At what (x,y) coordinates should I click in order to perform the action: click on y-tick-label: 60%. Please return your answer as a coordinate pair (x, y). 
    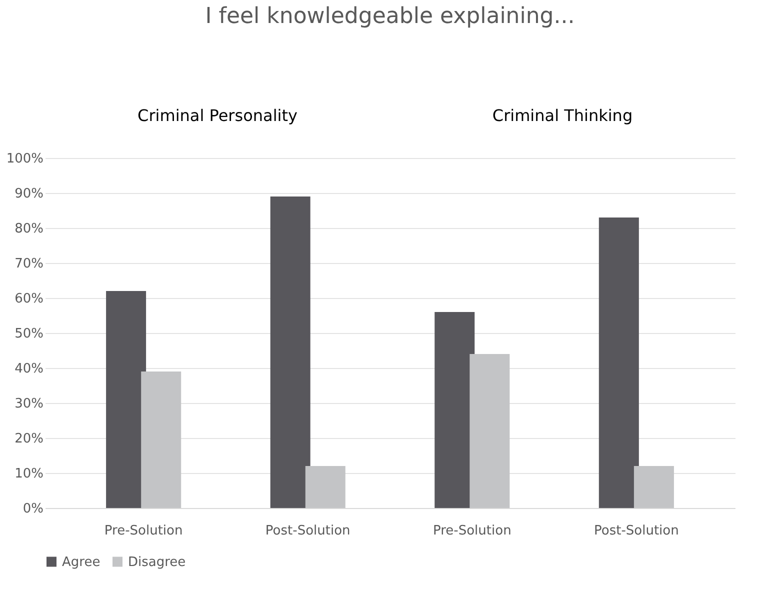
    Looking at the image, I should click on (29, 299).